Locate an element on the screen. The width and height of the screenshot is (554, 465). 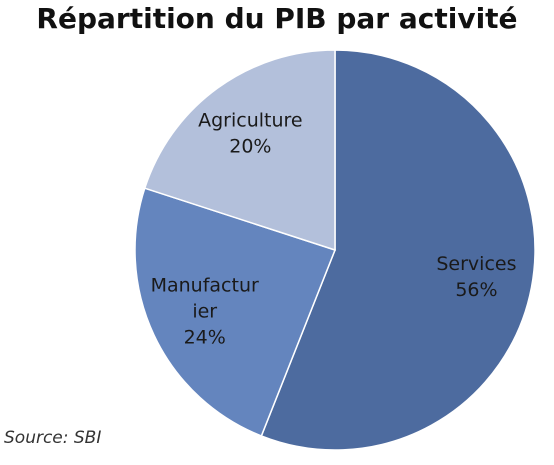
slice-label-manufactur-ier: Manufactur ier 24% is located at coordinates (205, 311).